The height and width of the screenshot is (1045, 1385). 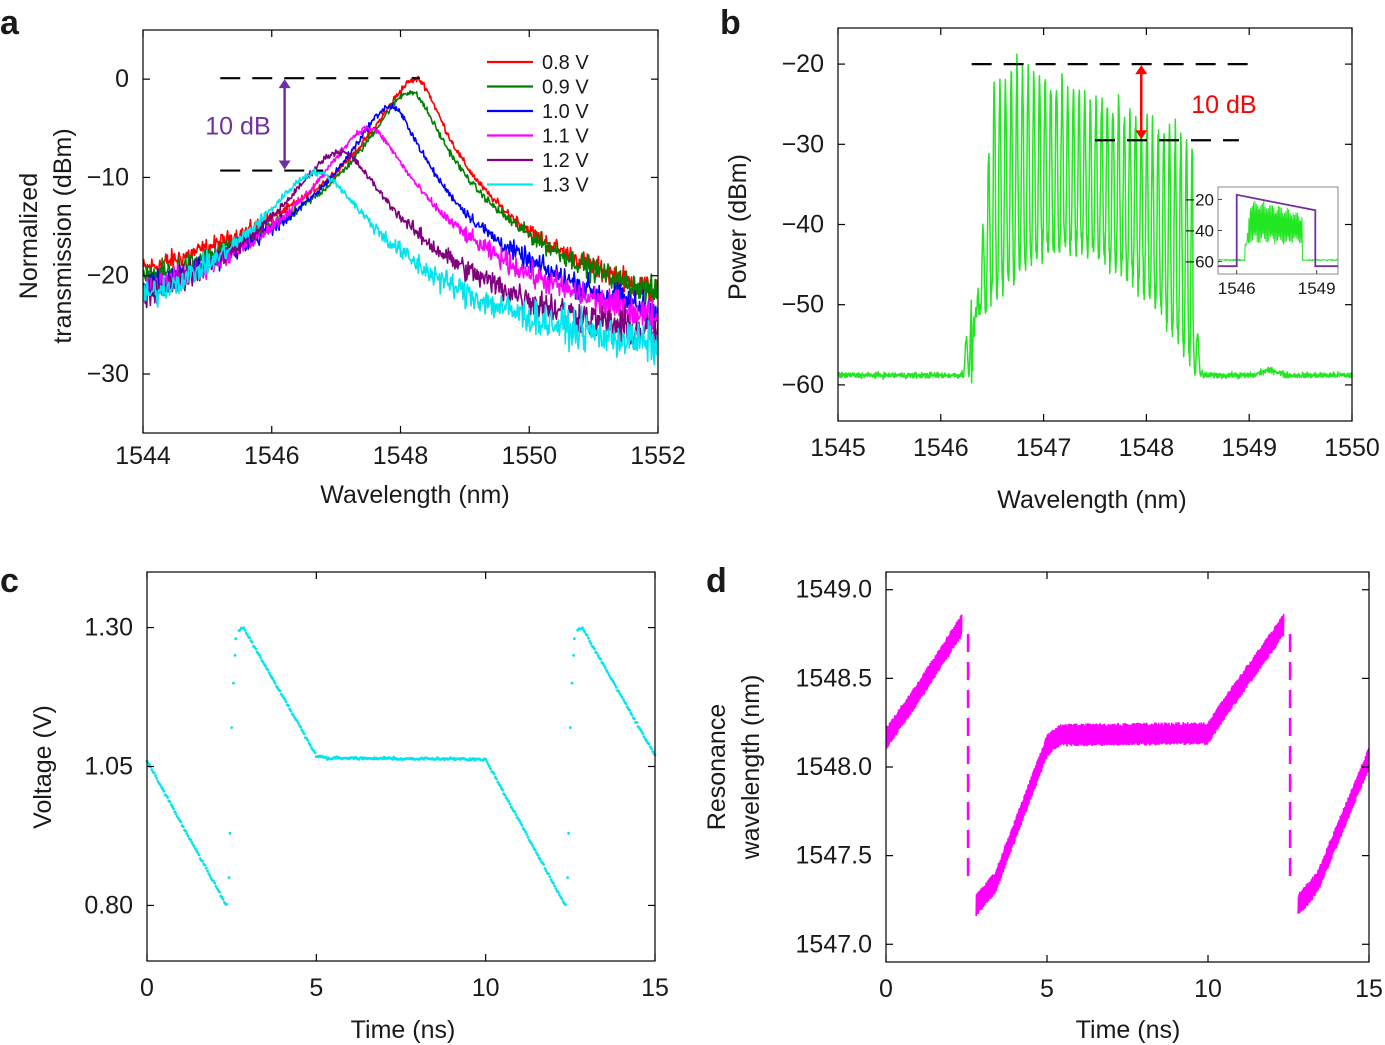 What do you see at coordinates (1091, 500) in the screenshot?
I see `panel-b-xlabel: Wavelength (nm)` at bounding box center [1091, 500].